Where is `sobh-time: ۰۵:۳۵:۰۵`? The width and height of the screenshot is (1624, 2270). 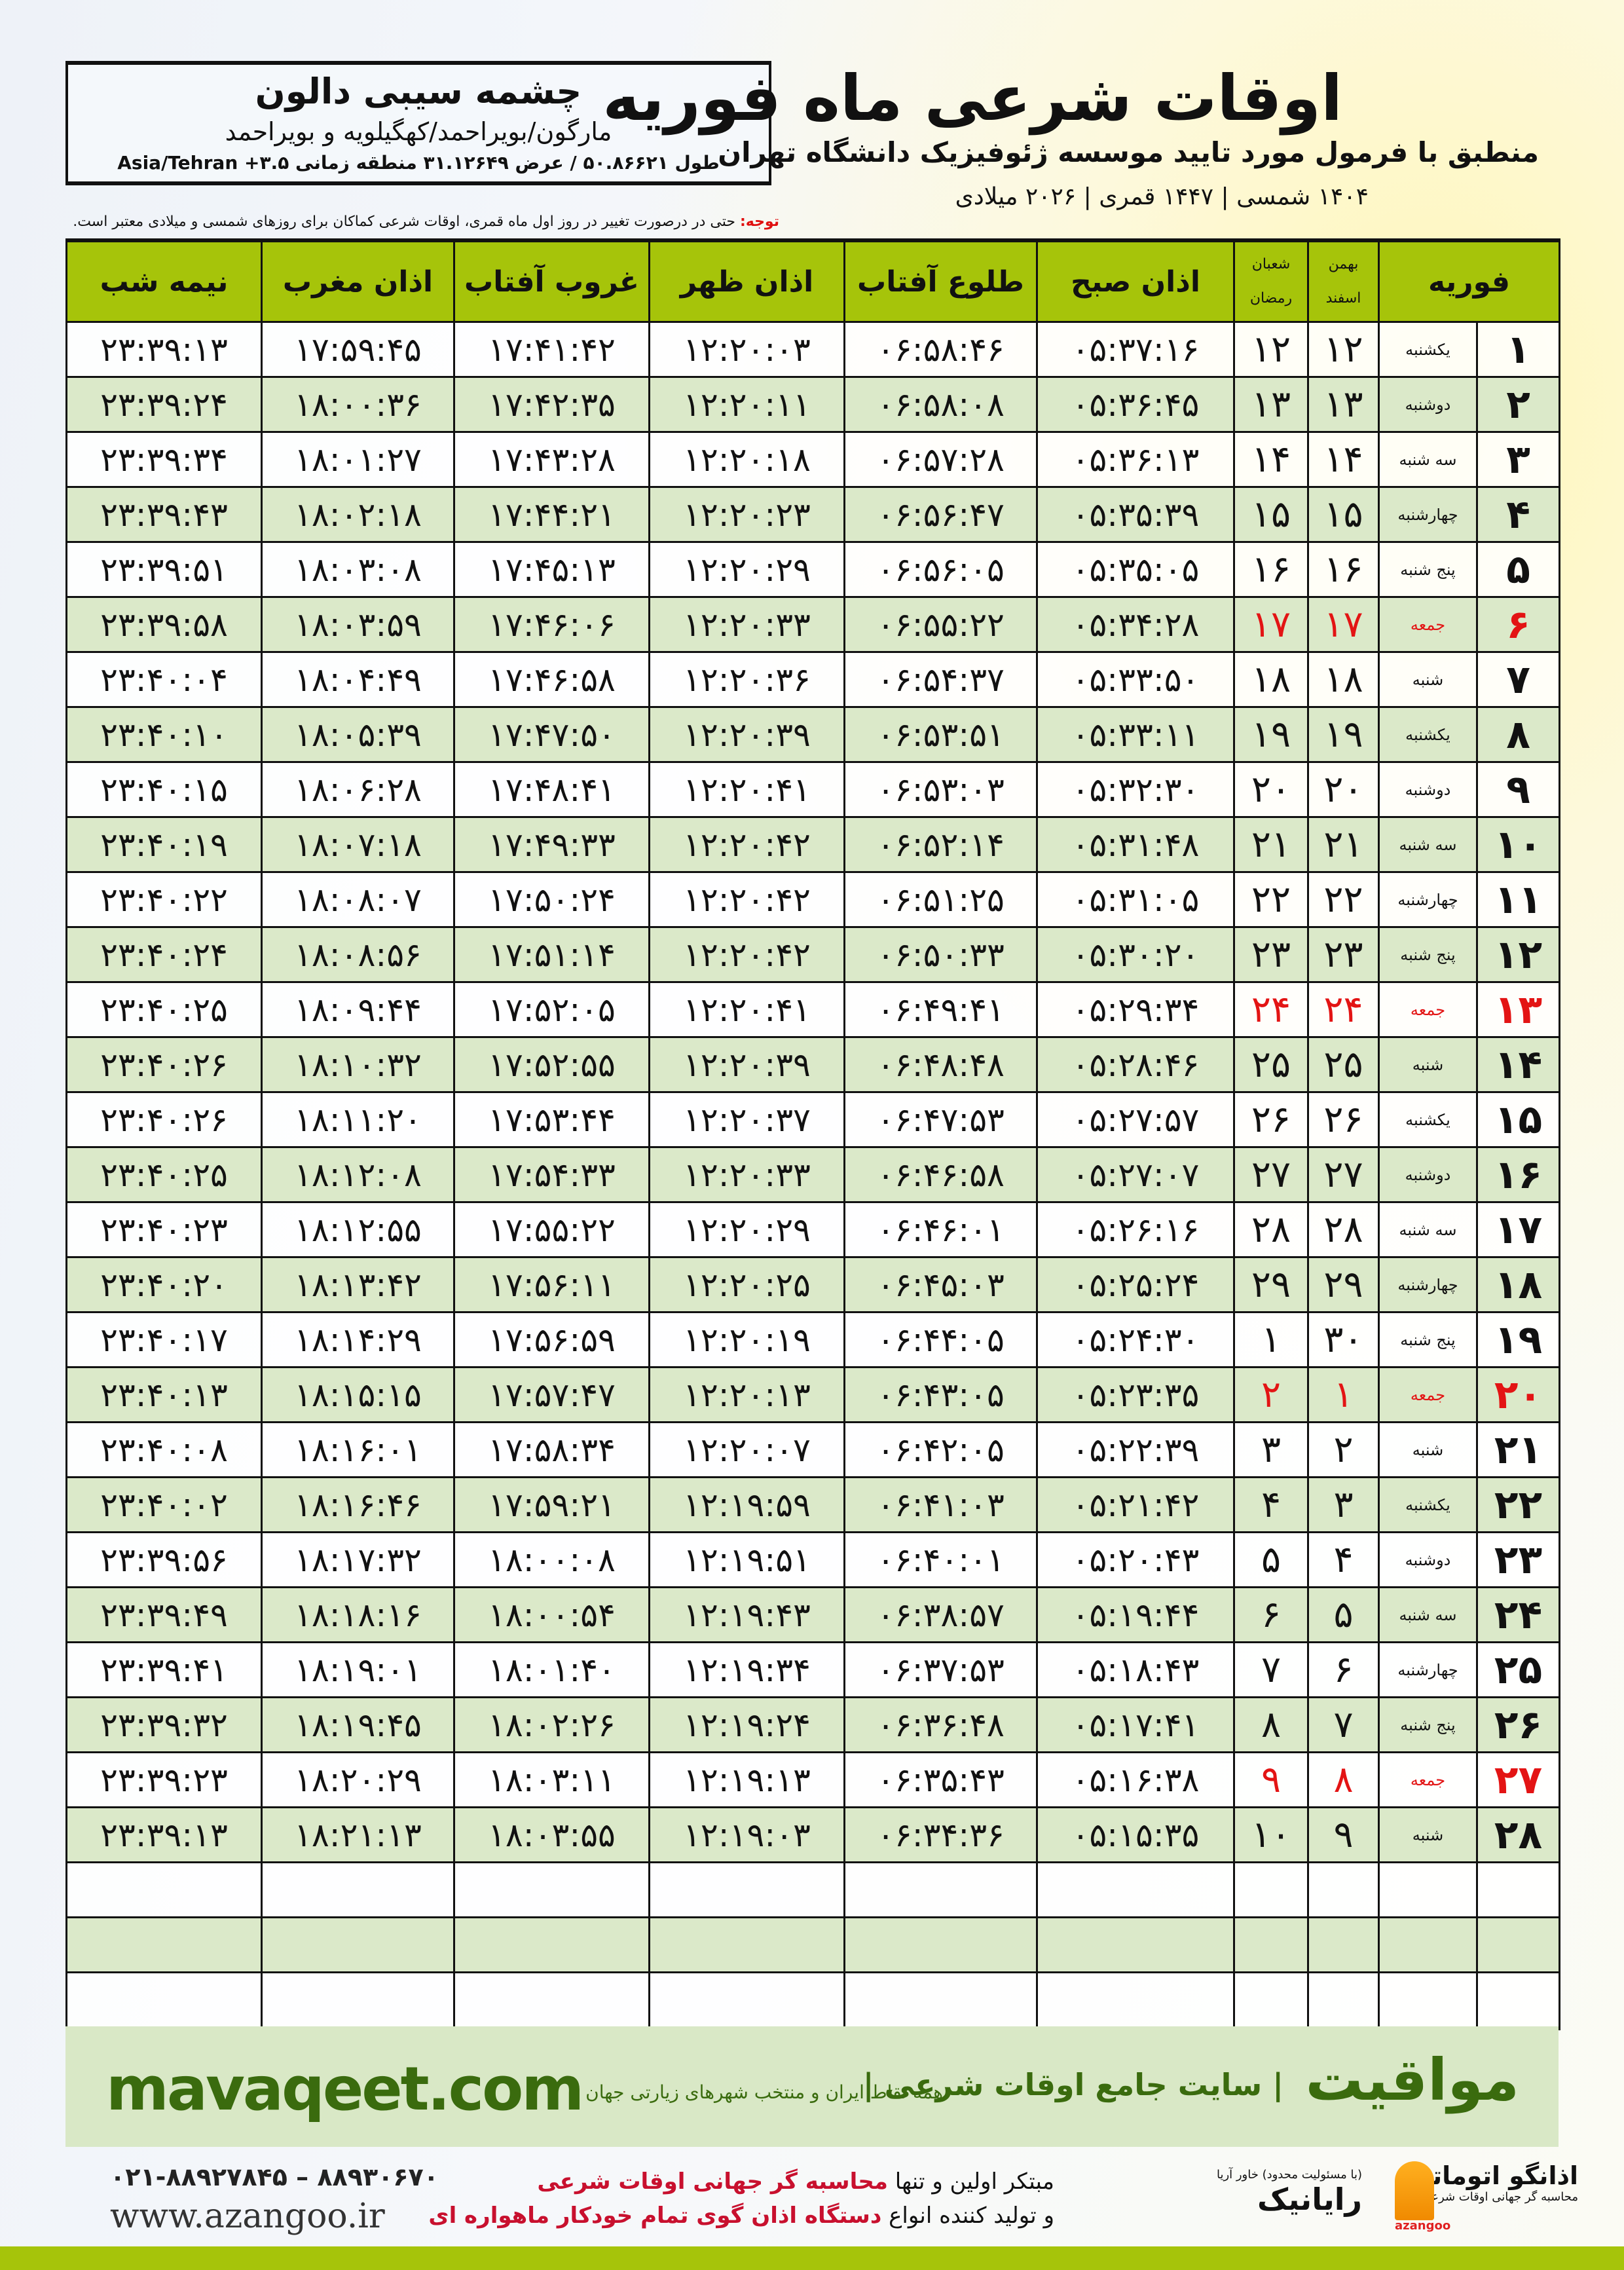 sobh-time: ۰۵:۳۵:۰۵ is located at coordinates (1135, 569).